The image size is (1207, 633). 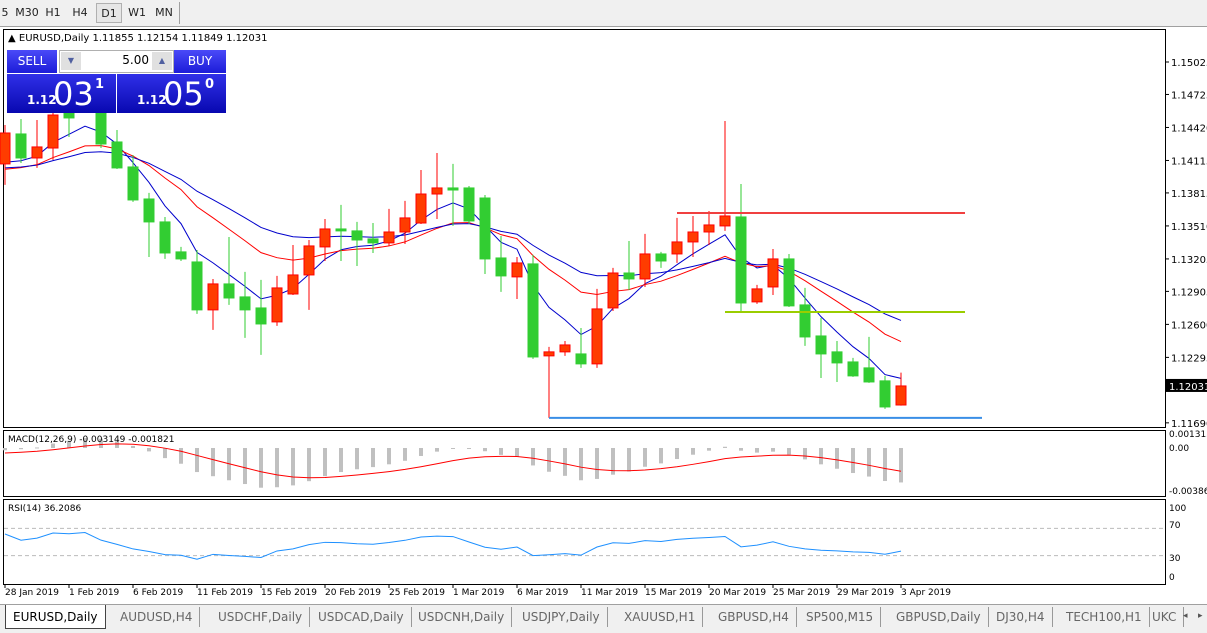 What do you see at coordinates (71, 61) in the screenshot?
I see `volume-down-icon: ▼` at bounding box center [71, 61].